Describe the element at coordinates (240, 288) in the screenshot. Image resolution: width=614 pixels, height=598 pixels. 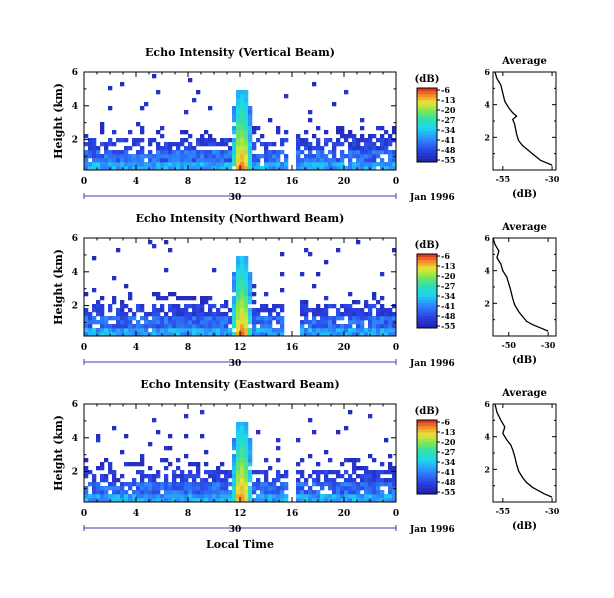
I see `heatmap-cells` at that location.